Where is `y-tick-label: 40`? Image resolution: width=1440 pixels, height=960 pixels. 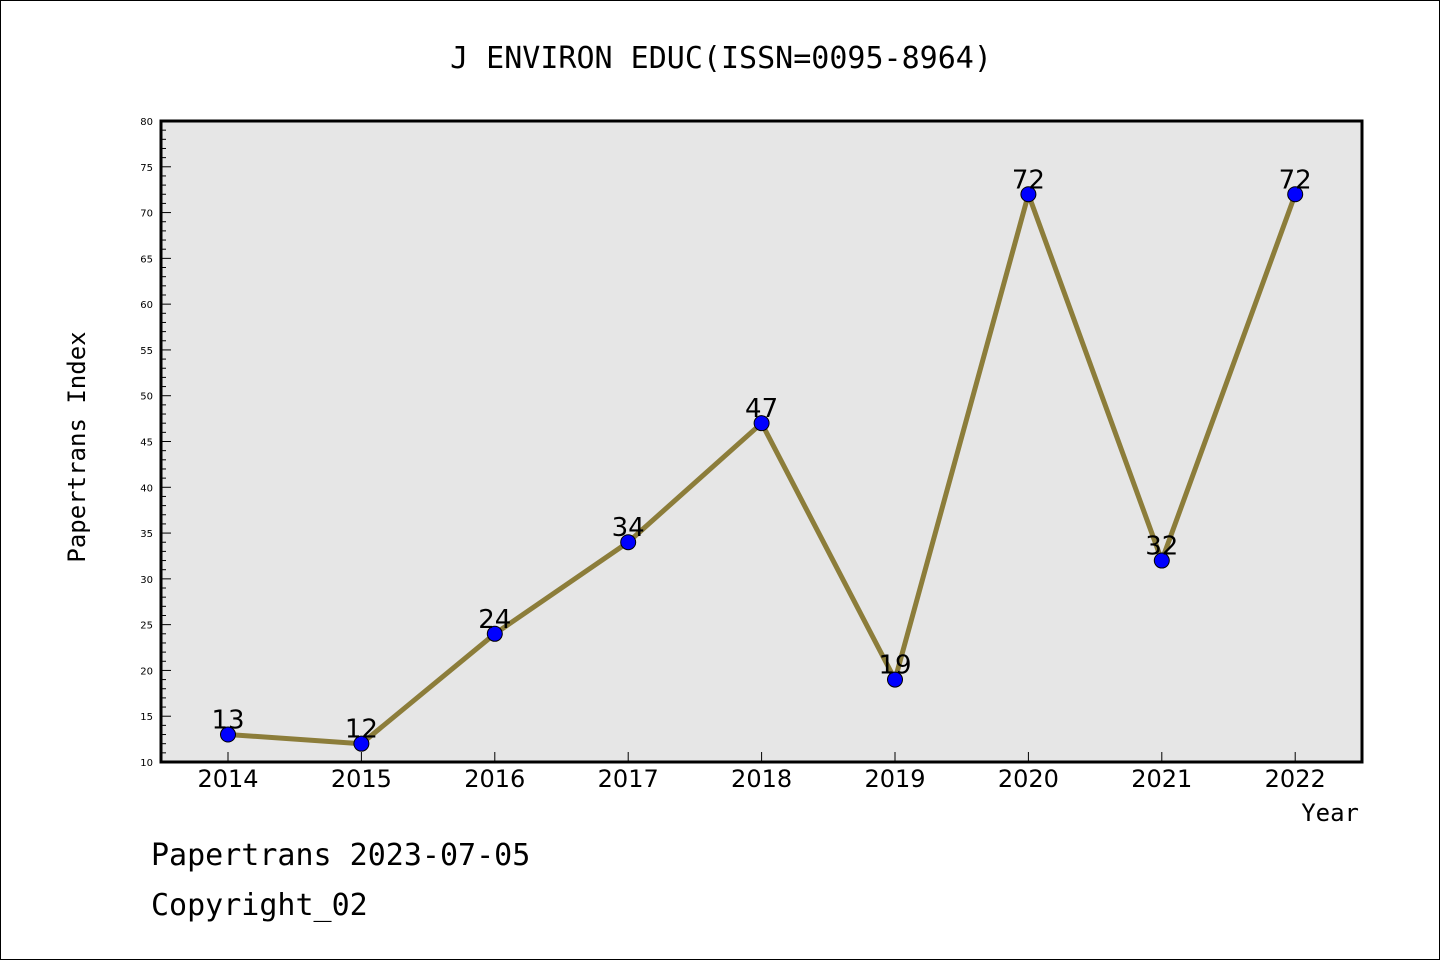
y-tick-label: 40 is located at coordinates (146, 488).